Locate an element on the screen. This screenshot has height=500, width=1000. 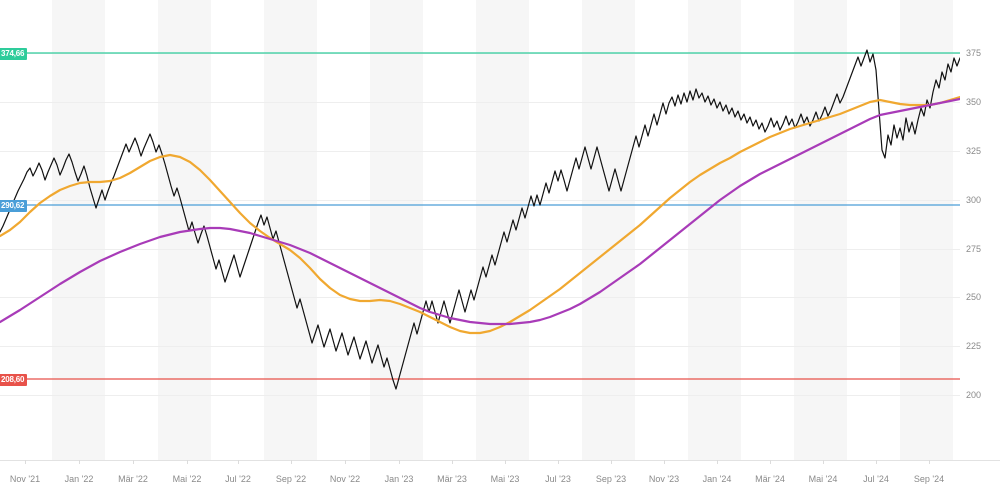
date-axis-tick: Mai '24 is located at coordinates (823, 479).